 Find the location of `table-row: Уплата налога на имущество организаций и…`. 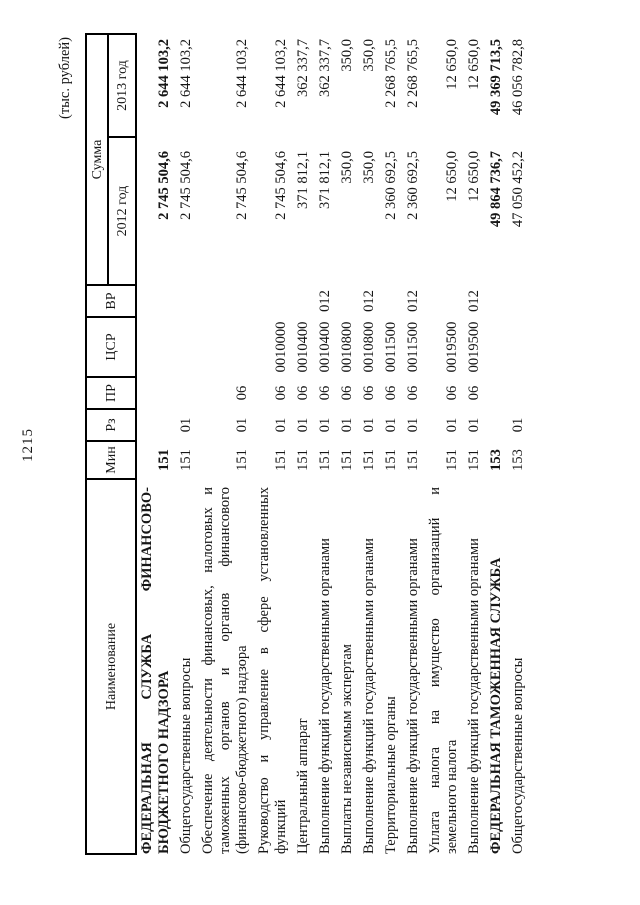

table-row: Уплата налога на имущество организаций и… is located at coordinates (444, 444).